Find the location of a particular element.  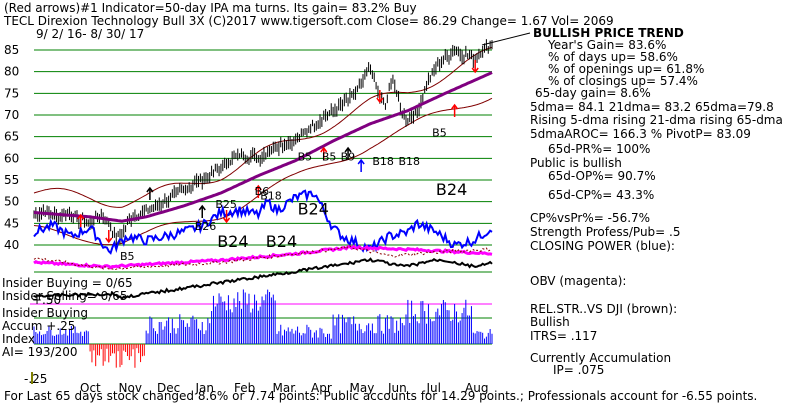

black-indicator-line is located at coordinates (263, 279).